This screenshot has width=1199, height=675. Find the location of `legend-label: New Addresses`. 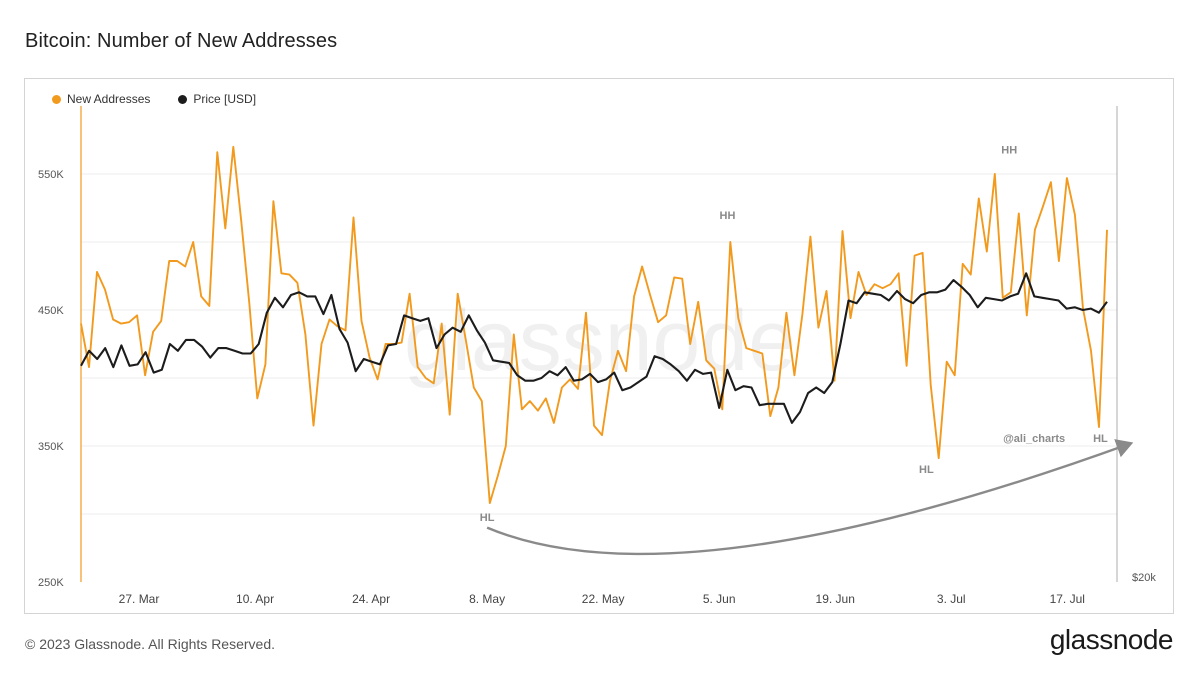

legend-label: New Addresses is located at coordinates (109, 99).